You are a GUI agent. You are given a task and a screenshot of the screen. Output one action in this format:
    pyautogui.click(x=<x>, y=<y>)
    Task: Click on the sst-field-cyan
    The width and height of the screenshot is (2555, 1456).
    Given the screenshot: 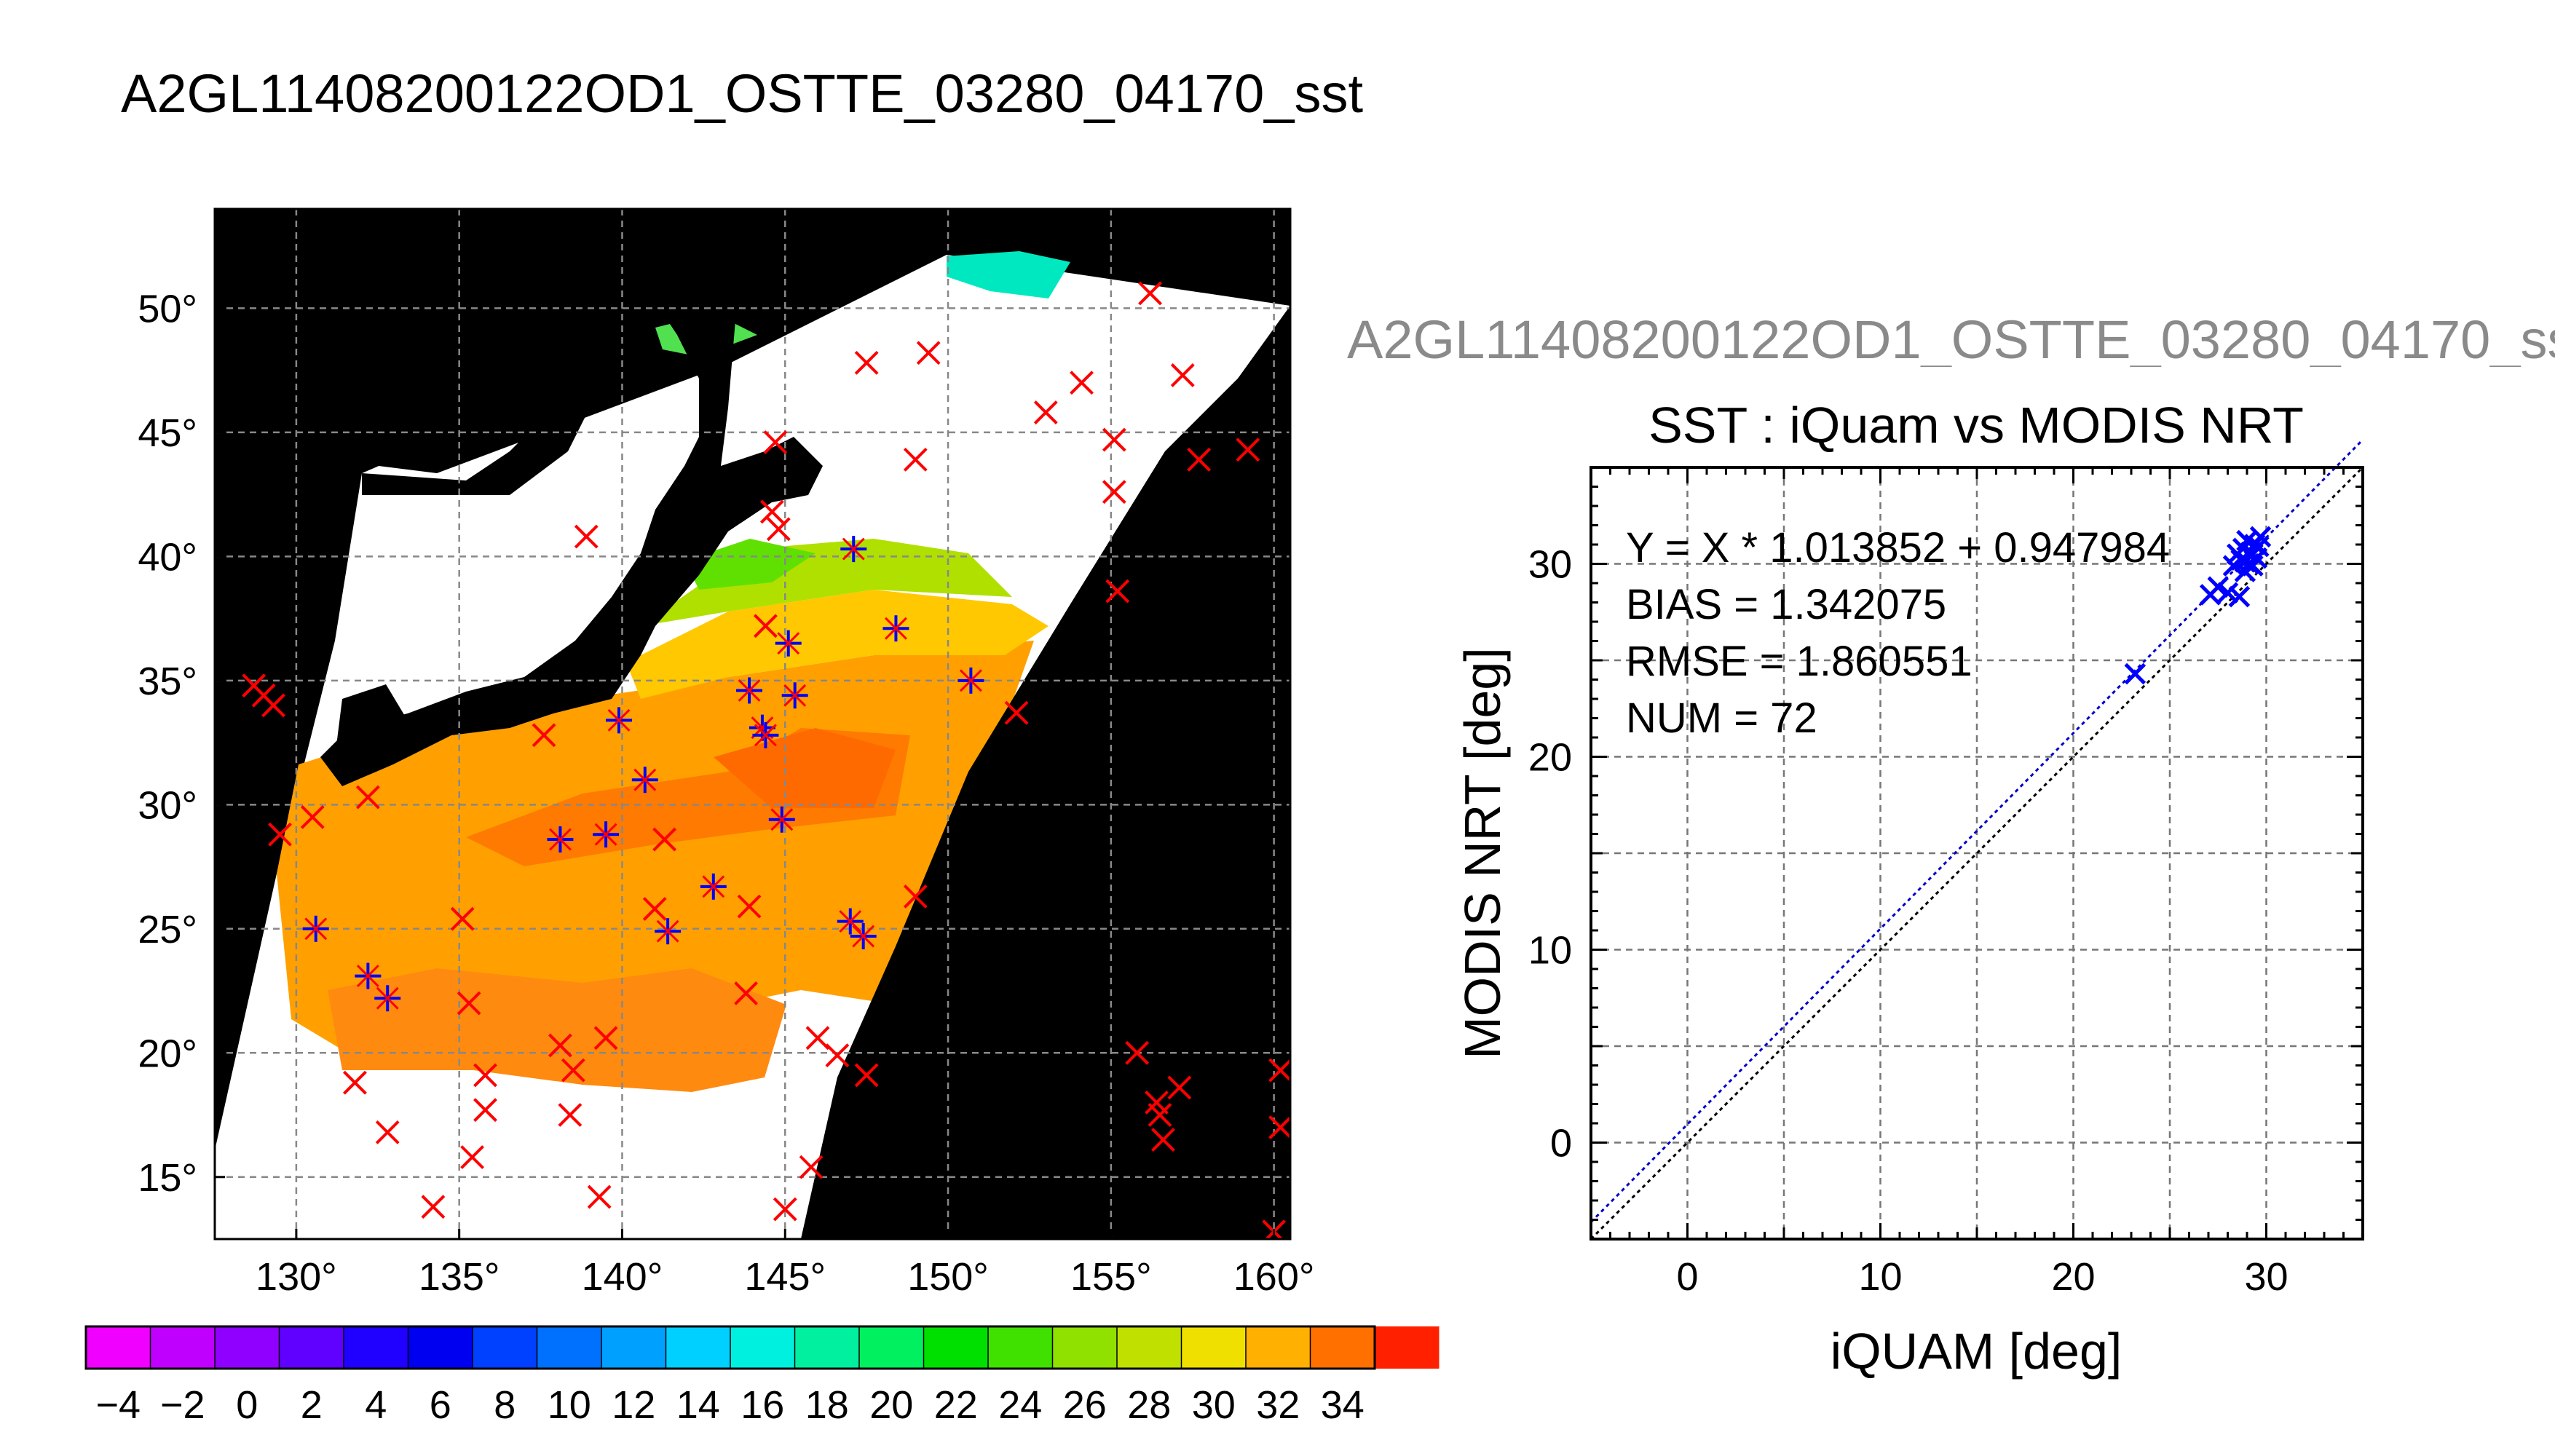 What is the action you would take?
    pyautogui.click(x=1008, y=274)
    